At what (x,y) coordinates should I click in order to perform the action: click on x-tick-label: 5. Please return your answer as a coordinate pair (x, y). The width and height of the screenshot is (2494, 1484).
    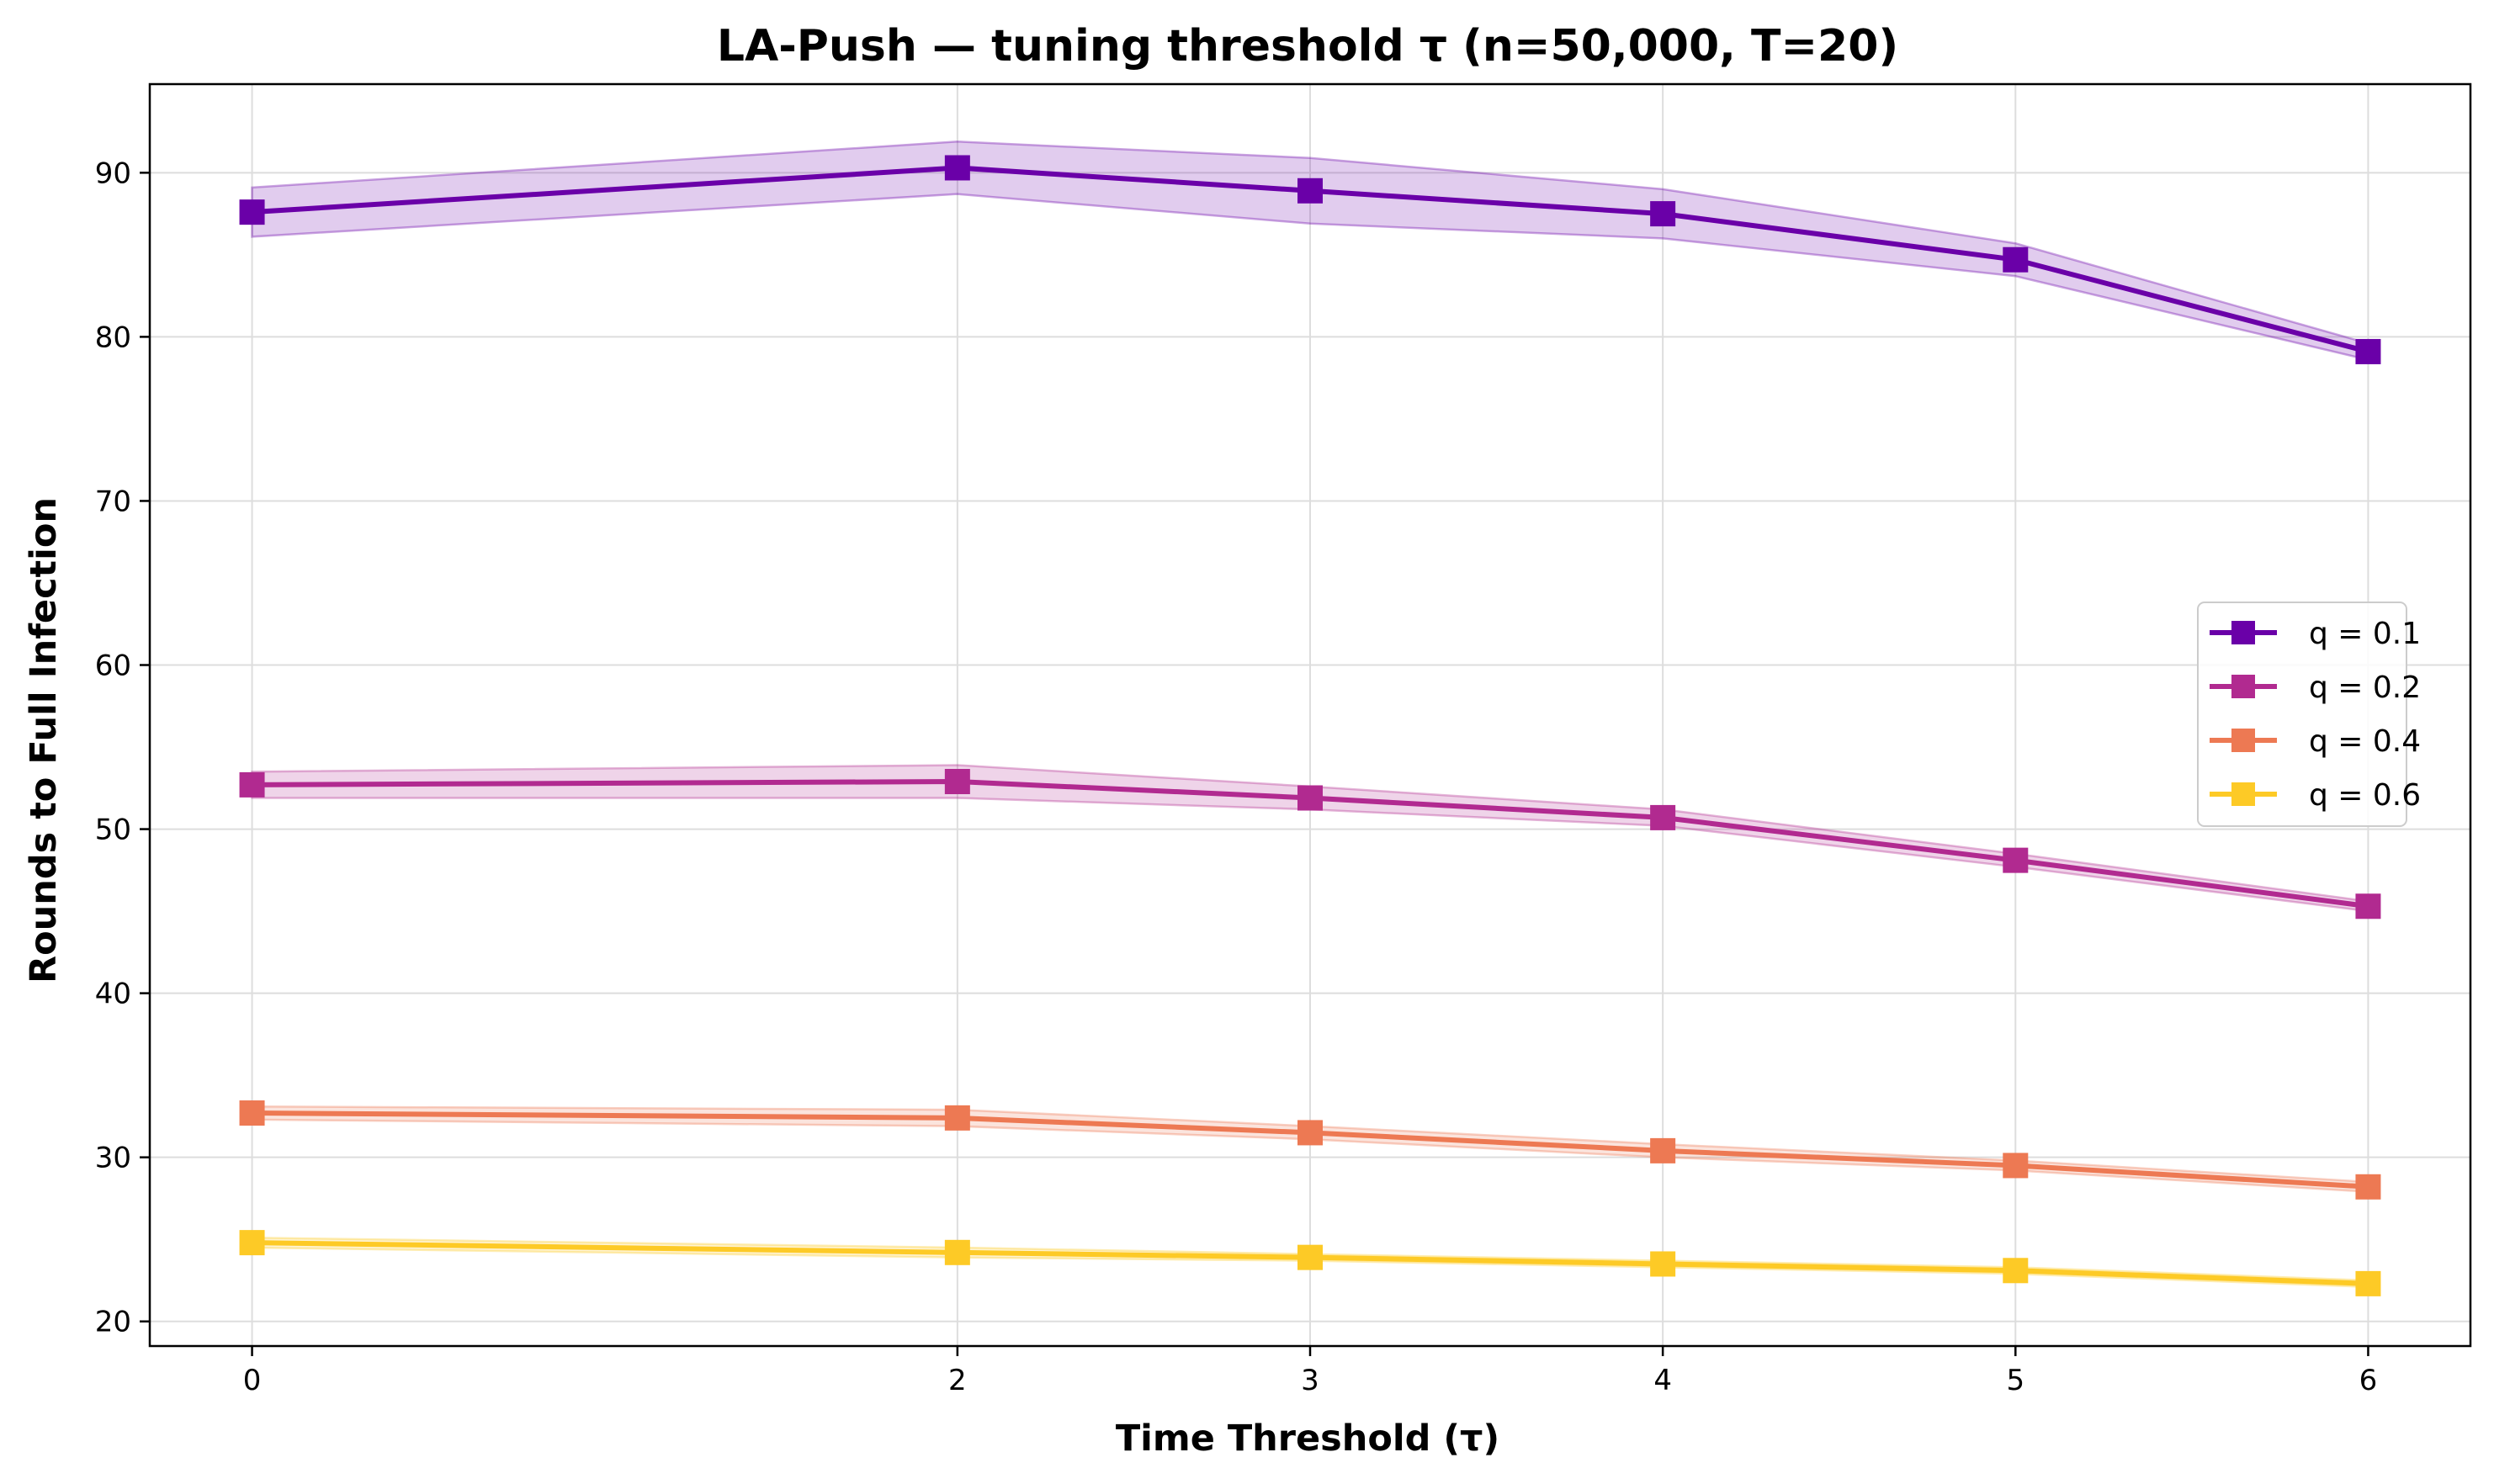
    Looking at the image, I should click on (2015, 1380).